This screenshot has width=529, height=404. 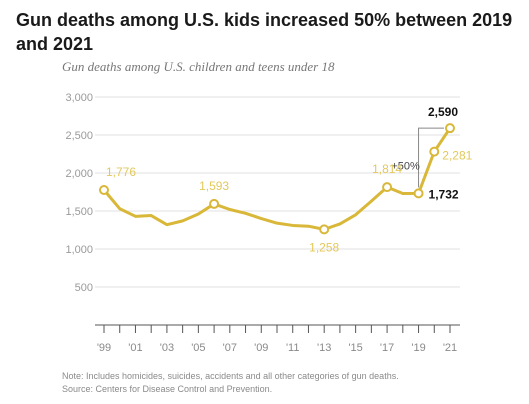 I want to click on y-tick-label: 1,500, so click(x=79, y=212).